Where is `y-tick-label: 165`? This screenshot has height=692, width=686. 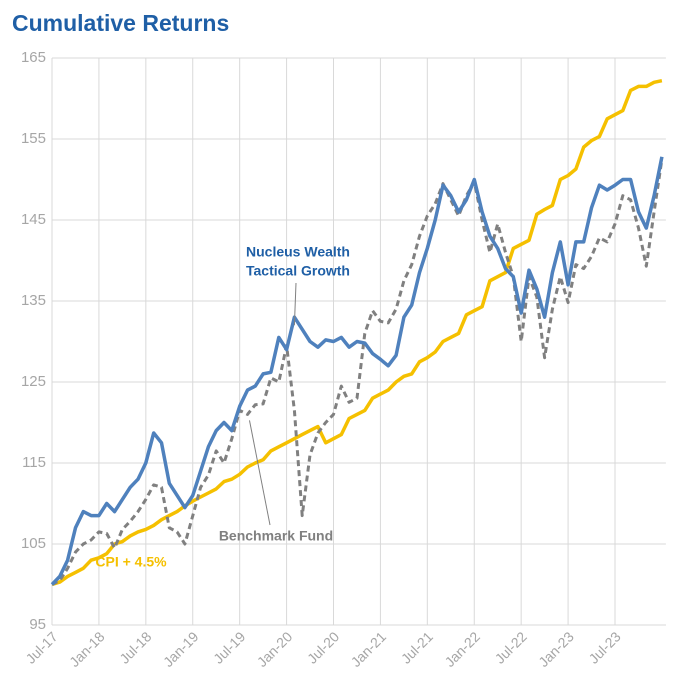
y-tick-label: 165 is located at coordinates (33, 57).